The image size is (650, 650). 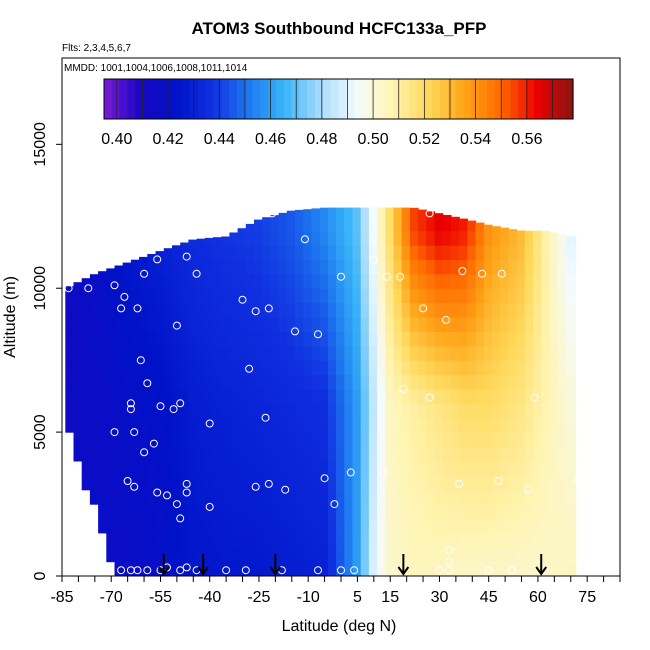 What do you see at coordinates (308, 597) in the screenshot?
I see `x-tick-label: -10` at bounding box center [308, 597].